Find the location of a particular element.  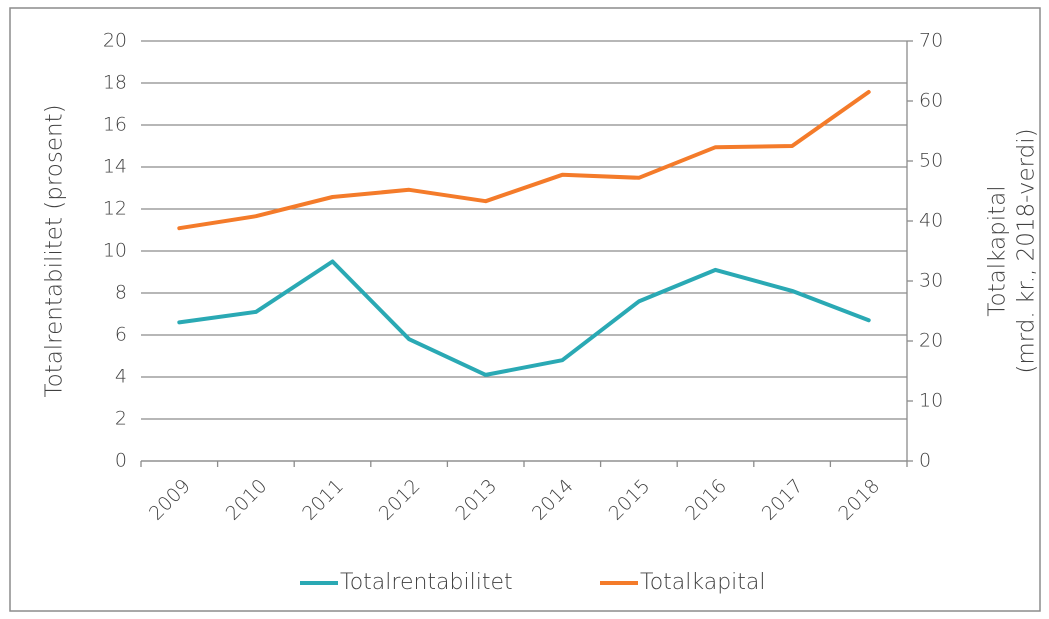

y-tick-label: 6 is located at coordinates (121, 335).